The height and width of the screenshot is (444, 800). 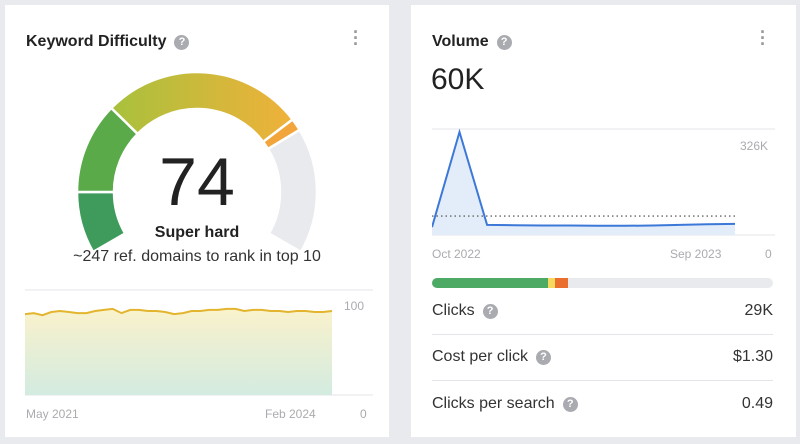 I want to click on metric-clicks-per-search: Clicks per search? 0.49, so click(x=602, y=404).